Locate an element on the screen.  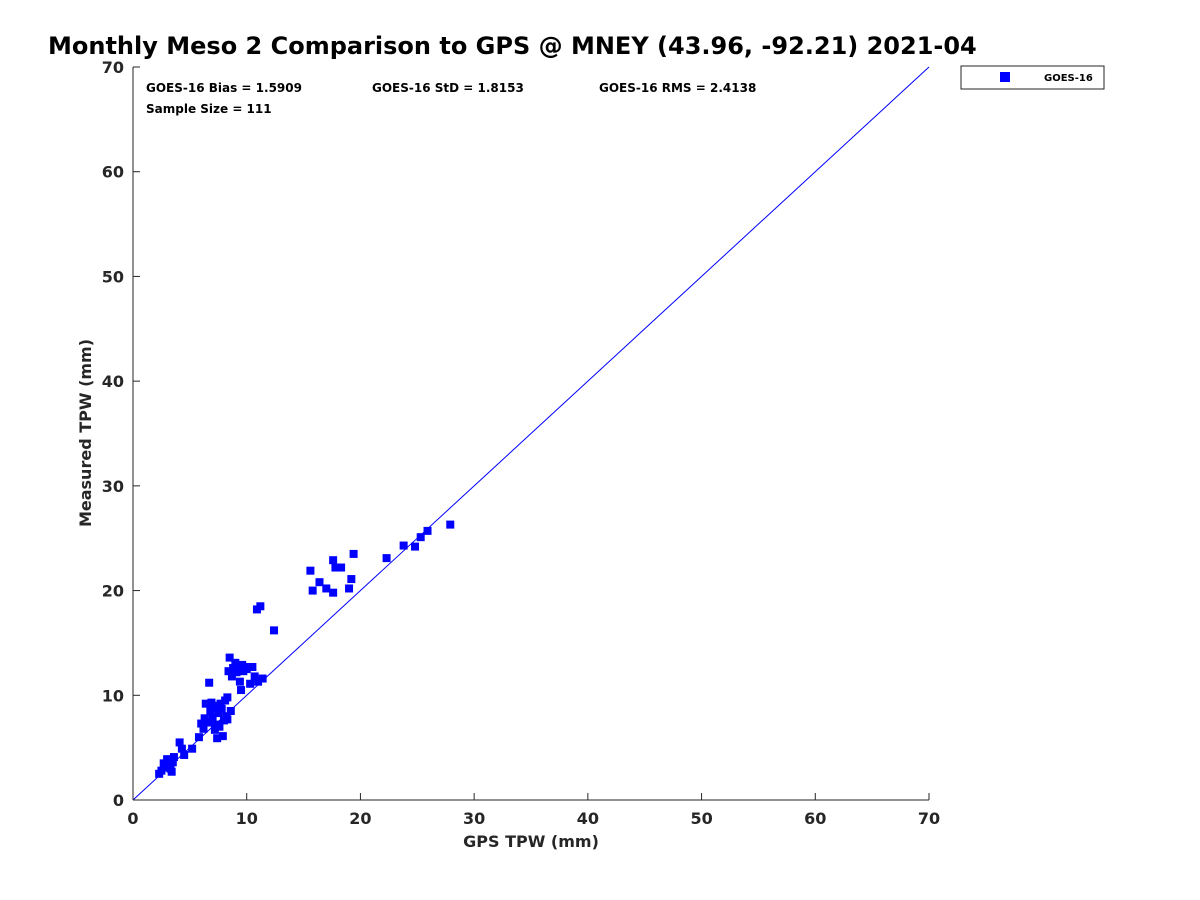
y-axis-label: Measured TPW (mm) is located at coordinates (85, 433).